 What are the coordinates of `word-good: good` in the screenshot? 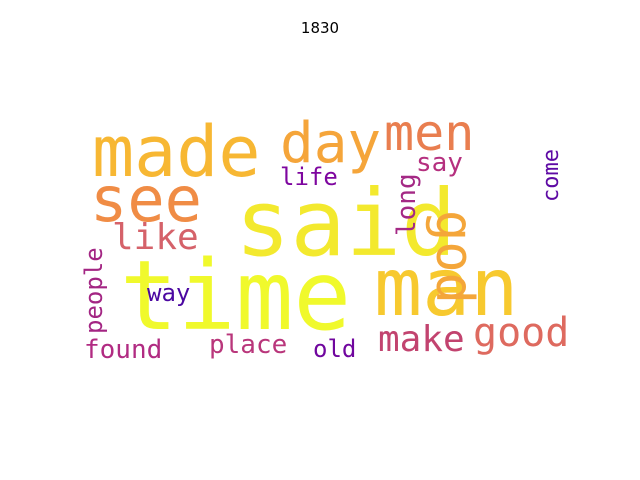 It's located at (521, 333).